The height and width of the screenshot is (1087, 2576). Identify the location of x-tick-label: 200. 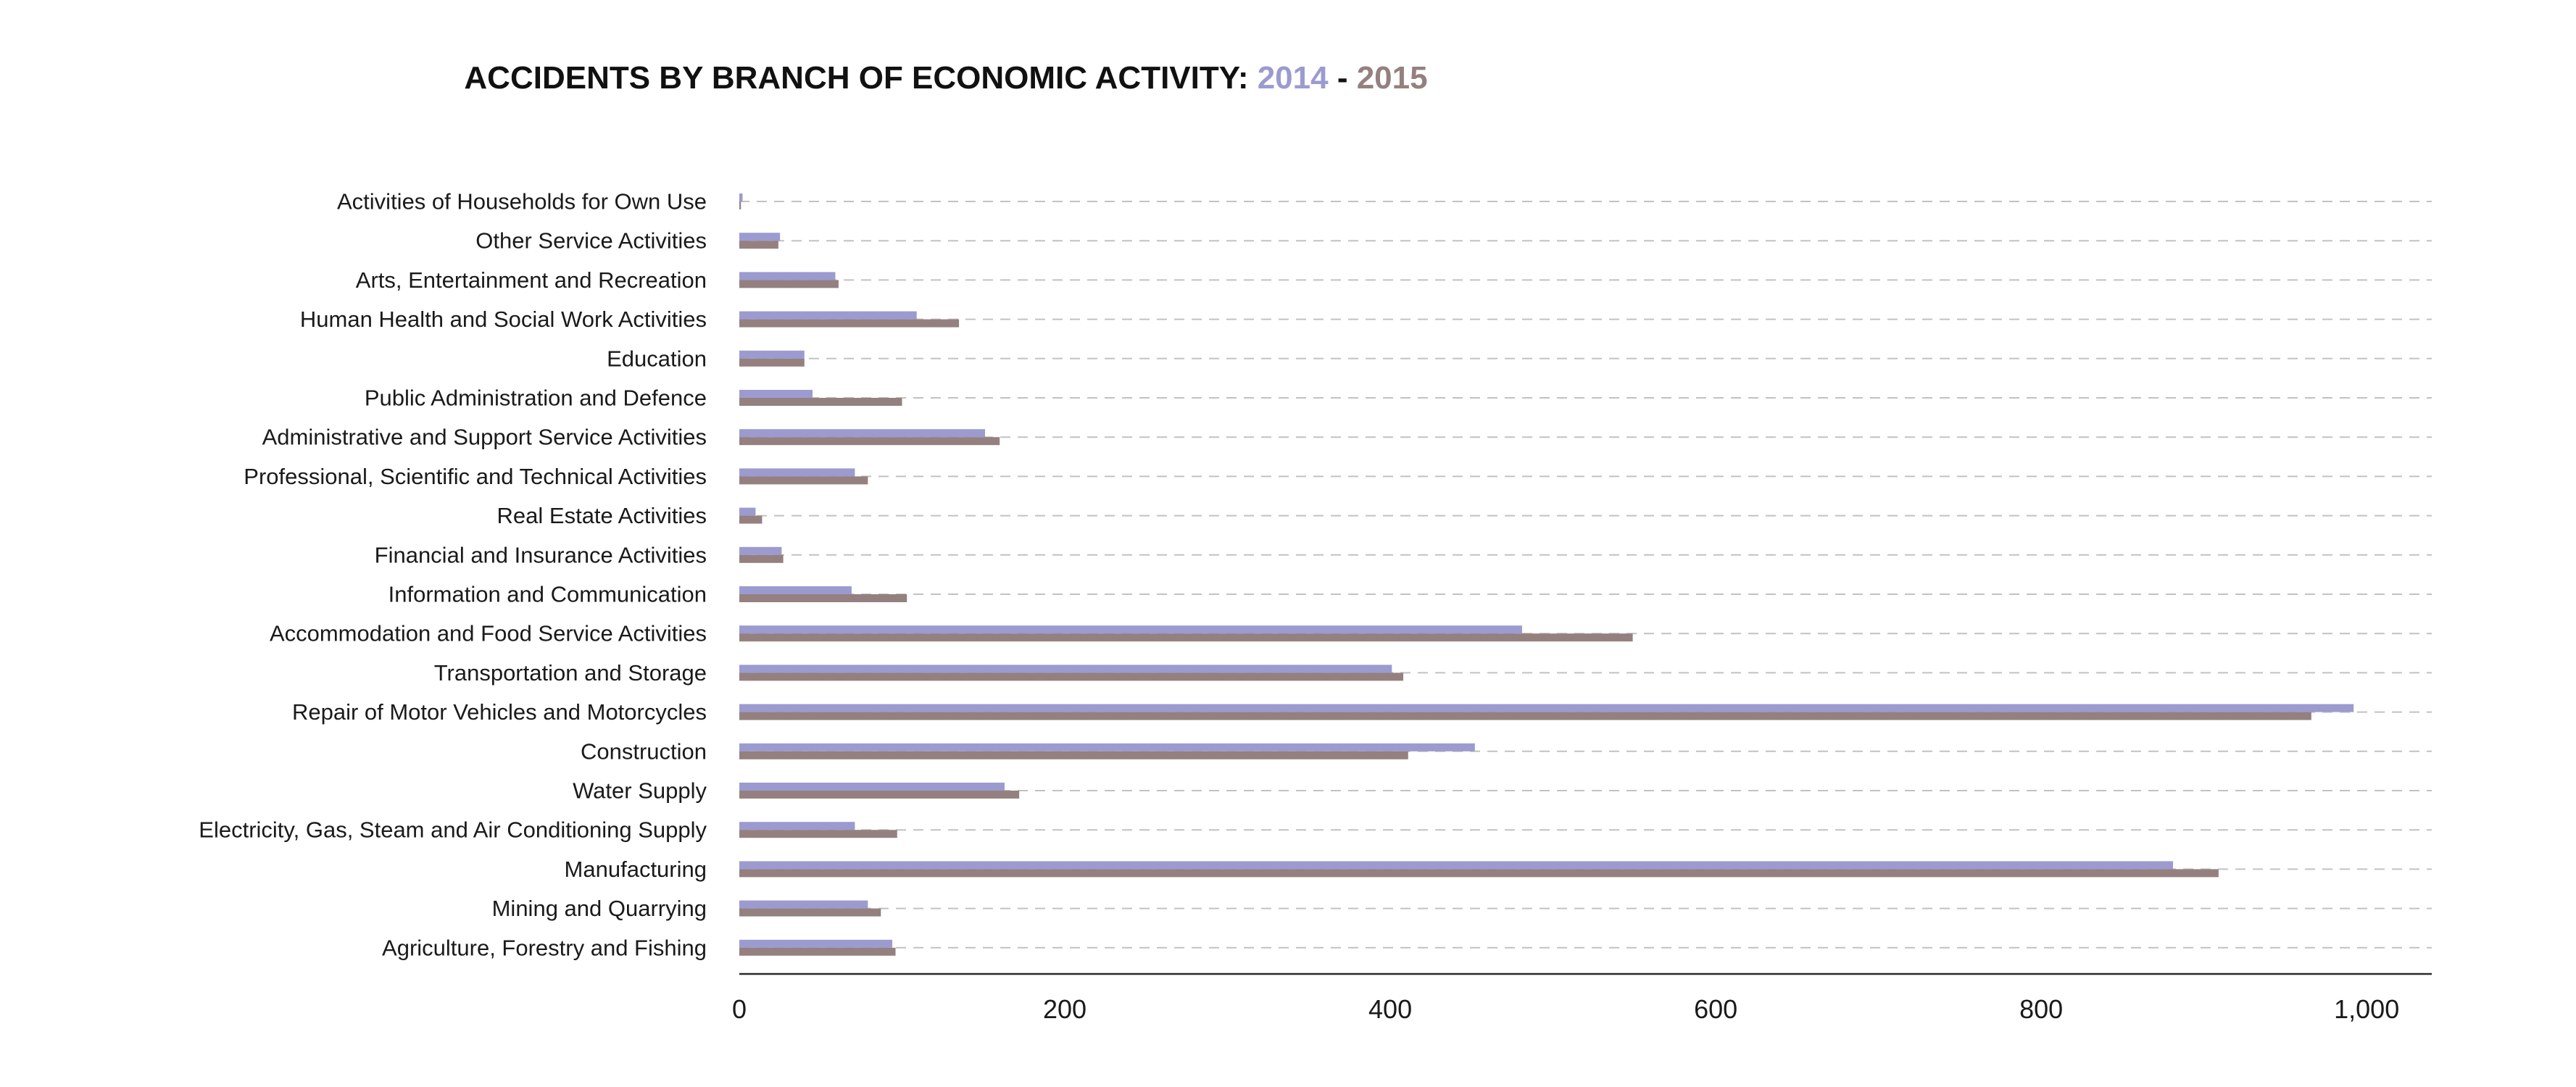
(1065, 1009).